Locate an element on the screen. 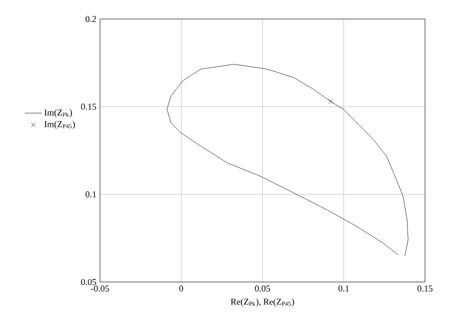 The width and height of the screenshot is (460, 331). x-tick-label: 0.1 is located at coordinates (343, 289).